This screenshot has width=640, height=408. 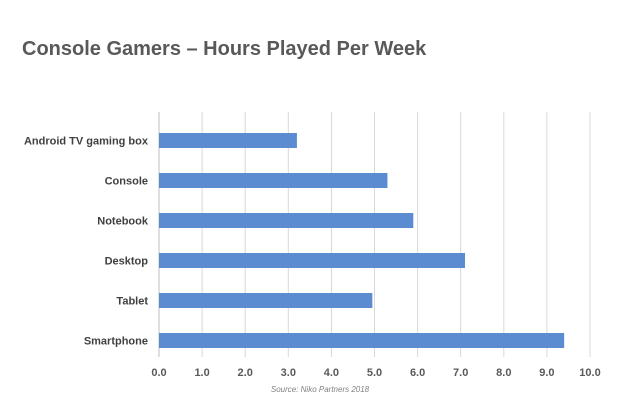 What do you see at coordinates (201, 373) in the screenshot?
I see `x-tick-label: 1.0` at bounding box center [201, 373].